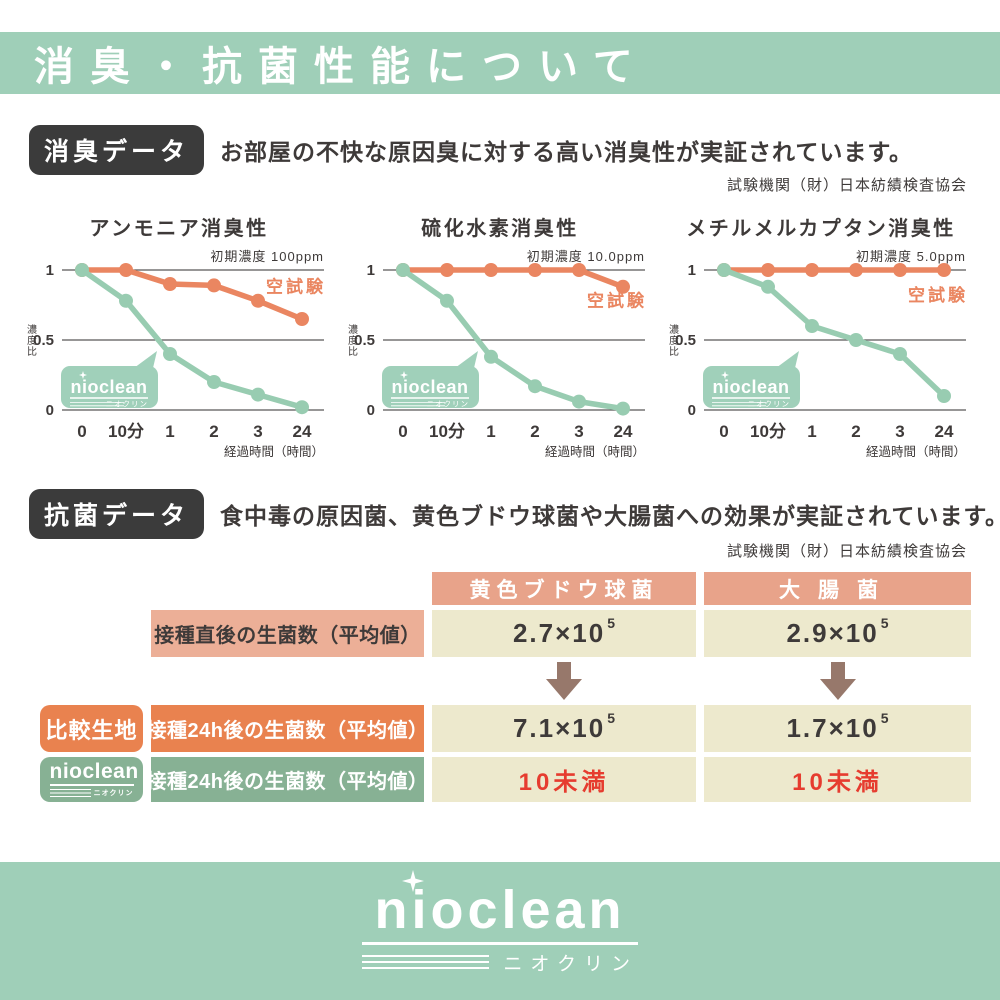  What do you see at coordinates (413, 881) in the screenshot?
I see `sparkle-icon` at bounding box center [413, 881].